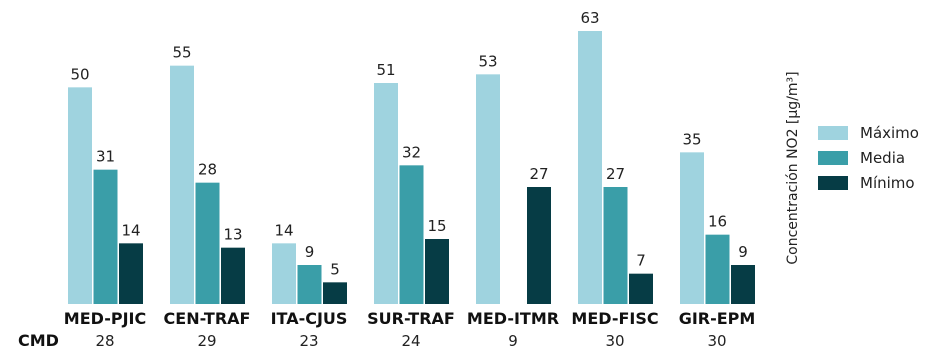  I want to click on bar-ita-cjus-minimo, so click(335, 293).